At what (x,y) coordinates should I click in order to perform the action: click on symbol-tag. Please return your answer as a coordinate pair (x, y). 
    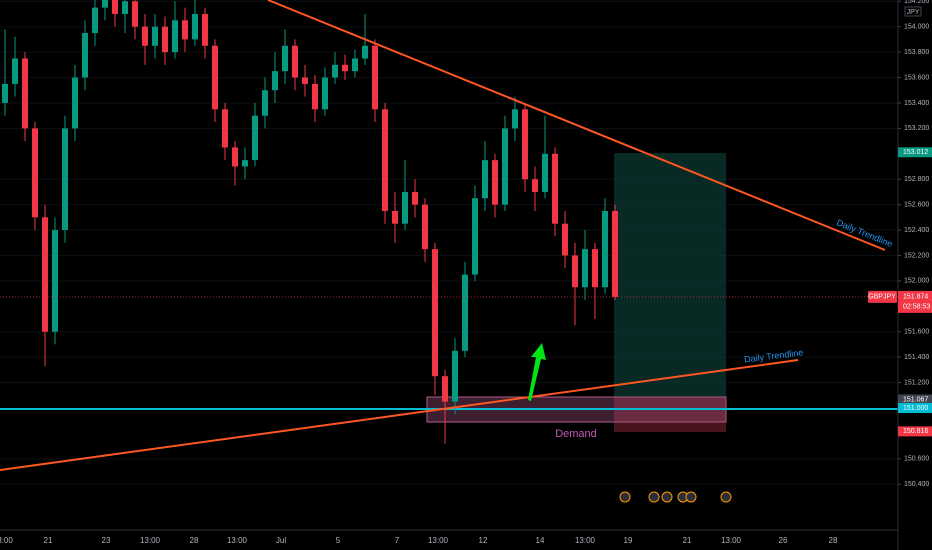
    Looking at the image, I should click on (882, 296).